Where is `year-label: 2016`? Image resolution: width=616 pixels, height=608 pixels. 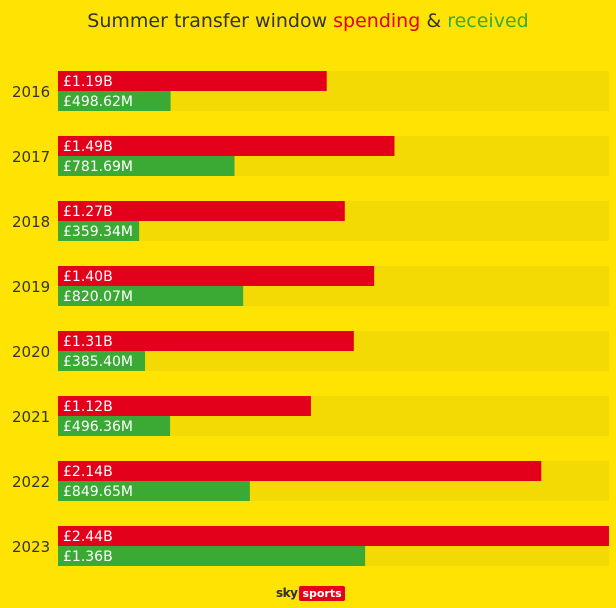
year-label: 2016 is located at coordinates (31, 92).